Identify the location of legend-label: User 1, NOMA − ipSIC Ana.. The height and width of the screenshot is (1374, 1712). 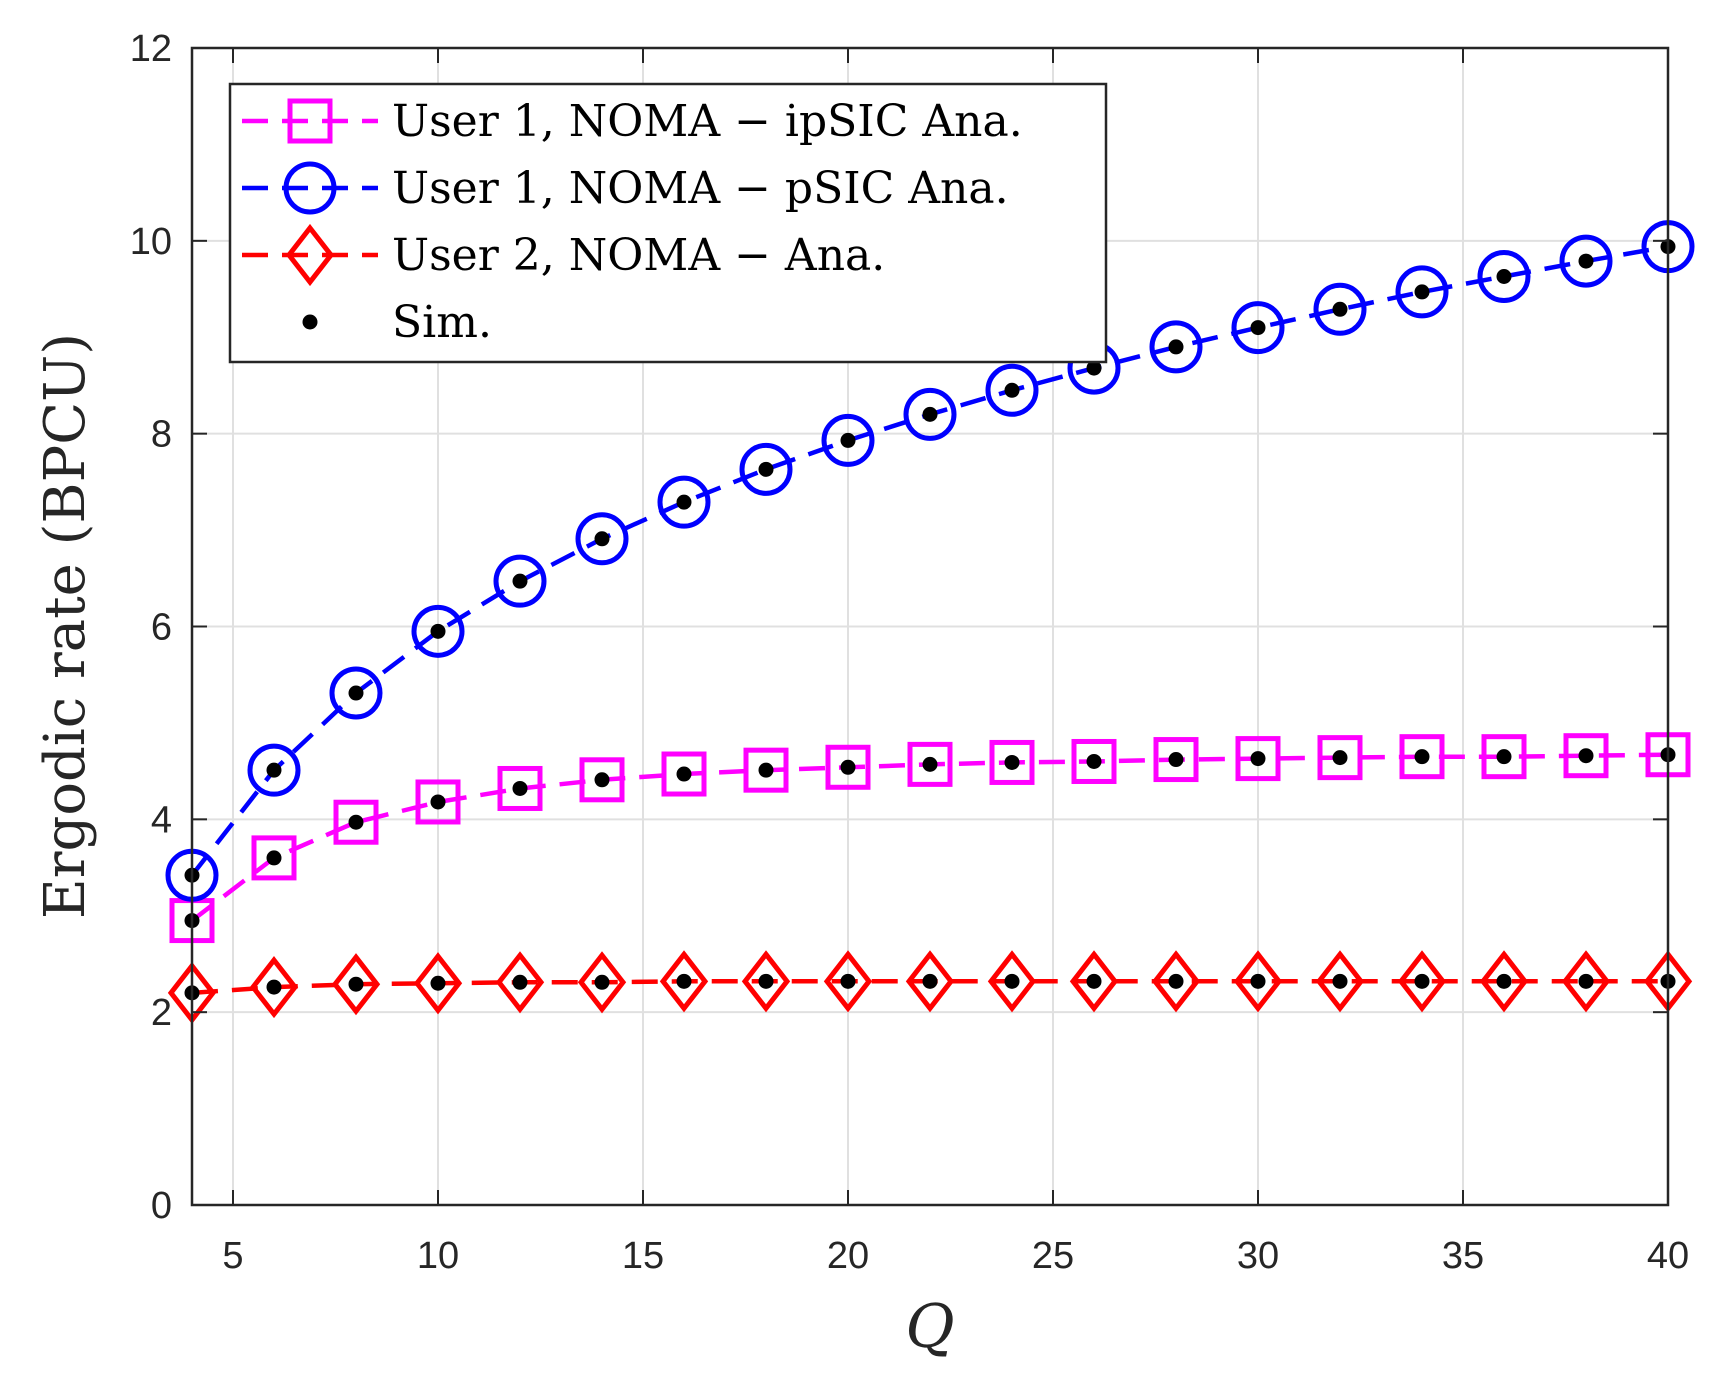
(707, 121).